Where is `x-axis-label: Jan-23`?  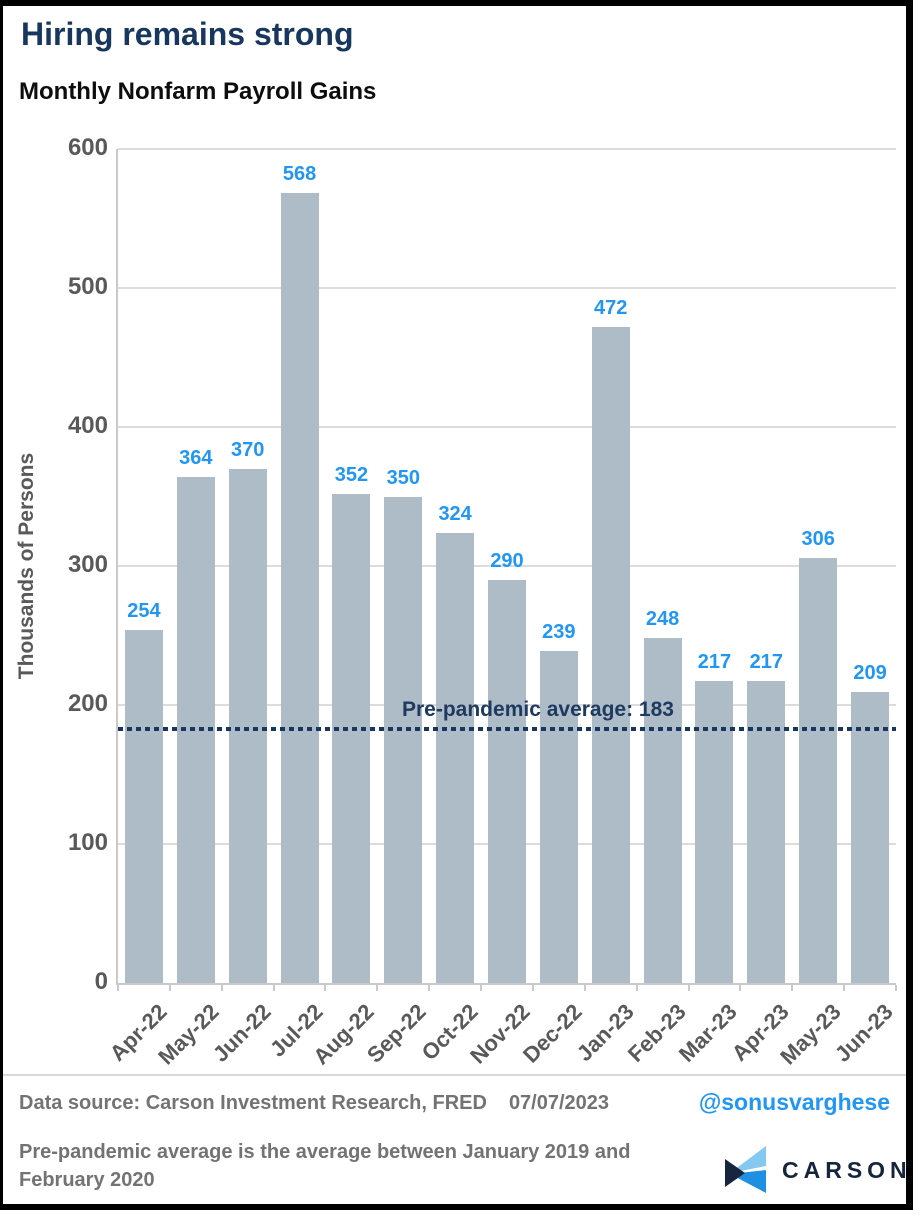
x-axis-label: Jan-23 is located at coordinates (605, 1032).